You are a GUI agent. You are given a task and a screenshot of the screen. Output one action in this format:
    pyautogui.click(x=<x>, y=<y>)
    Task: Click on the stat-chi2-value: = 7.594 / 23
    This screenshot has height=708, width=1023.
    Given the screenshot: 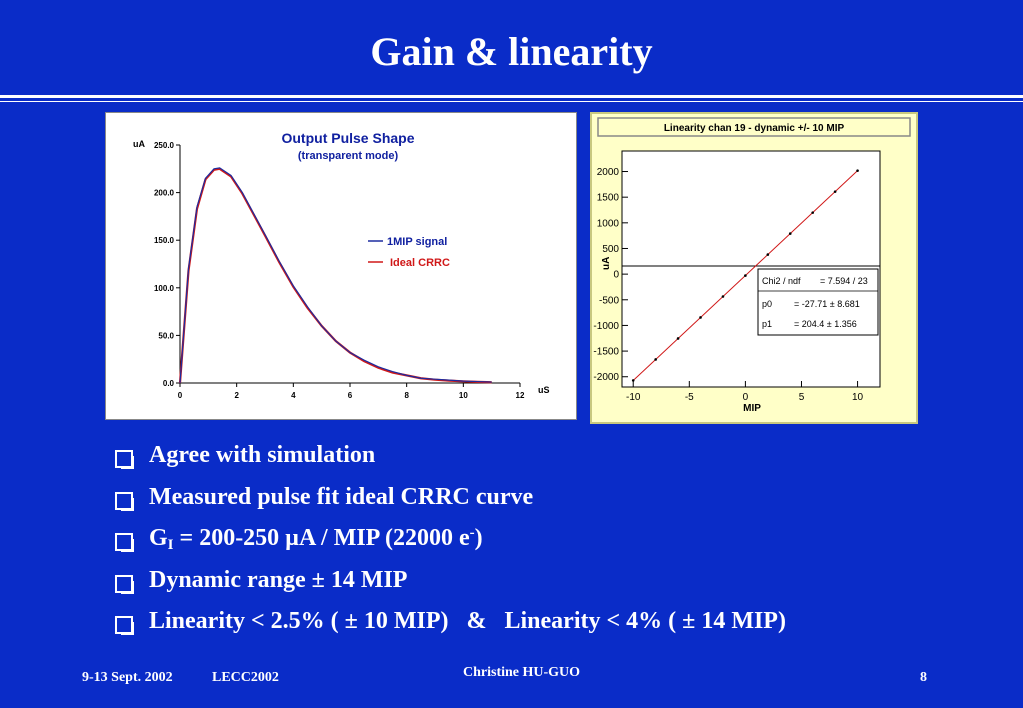 What is the action you would take?
    pyautogui.click(x=844, y=281)
    